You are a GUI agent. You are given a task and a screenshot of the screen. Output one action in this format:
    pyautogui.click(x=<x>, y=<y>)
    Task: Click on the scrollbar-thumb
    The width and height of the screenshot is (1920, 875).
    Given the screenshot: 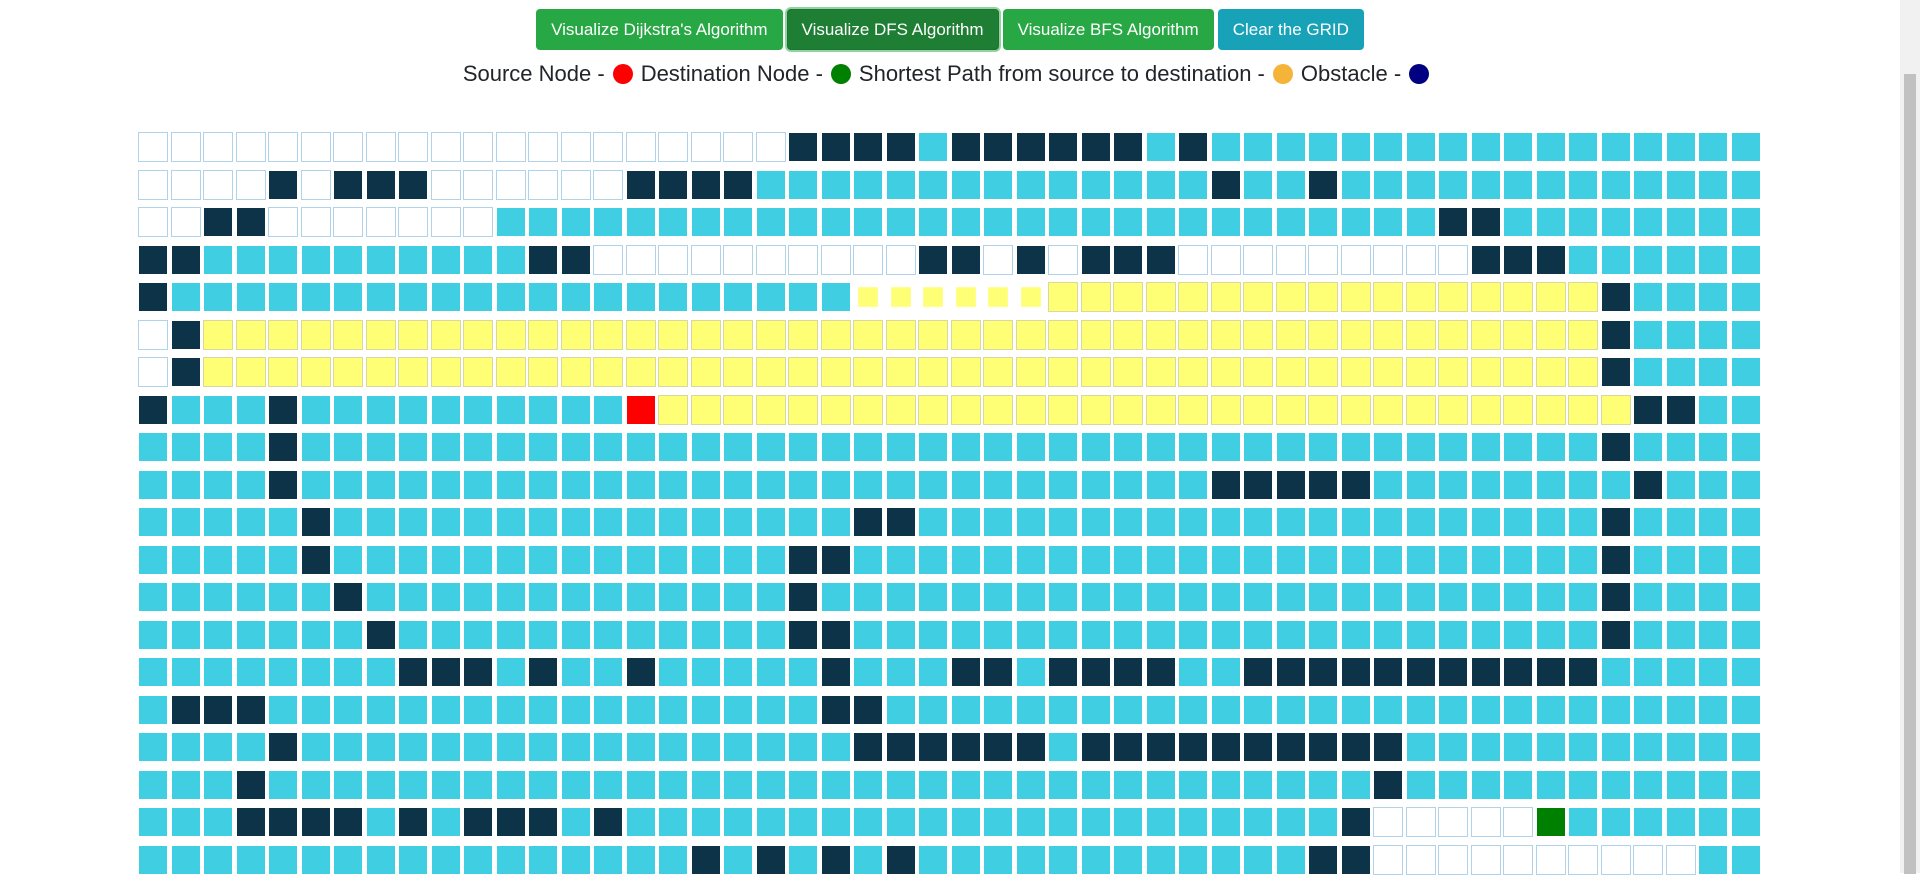 What is the action you would take?
    pyautogui.click(x=1910, y=474)
    